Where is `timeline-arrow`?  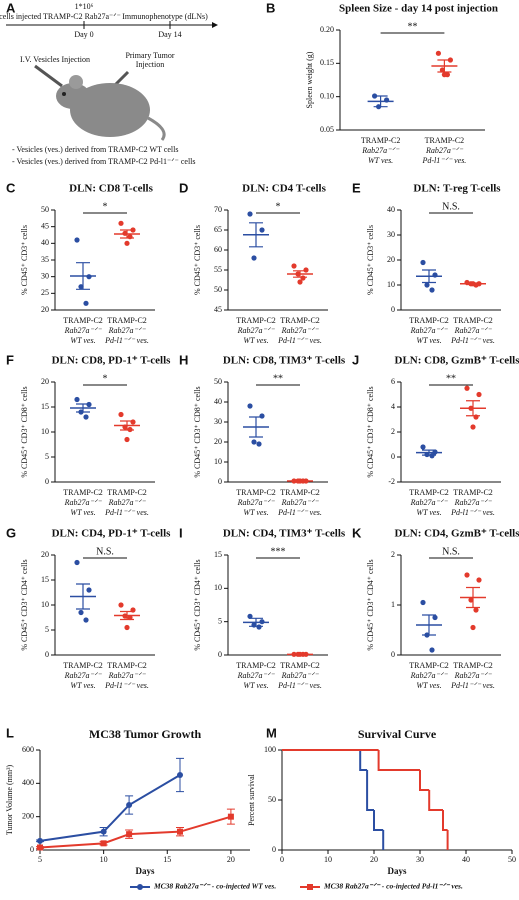
timeline-arrow is located at coordinates (215, 25).